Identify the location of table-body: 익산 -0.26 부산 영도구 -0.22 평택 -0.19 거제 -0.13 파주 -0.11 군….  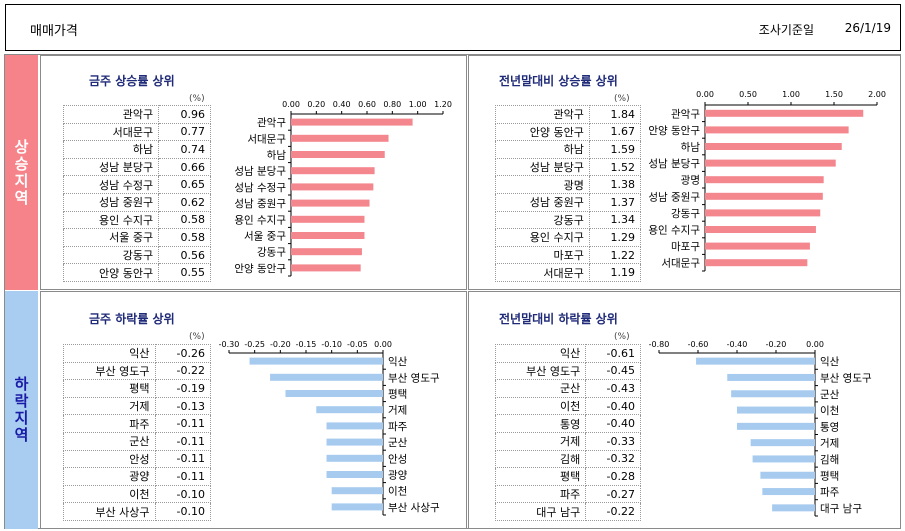
(137, 432).